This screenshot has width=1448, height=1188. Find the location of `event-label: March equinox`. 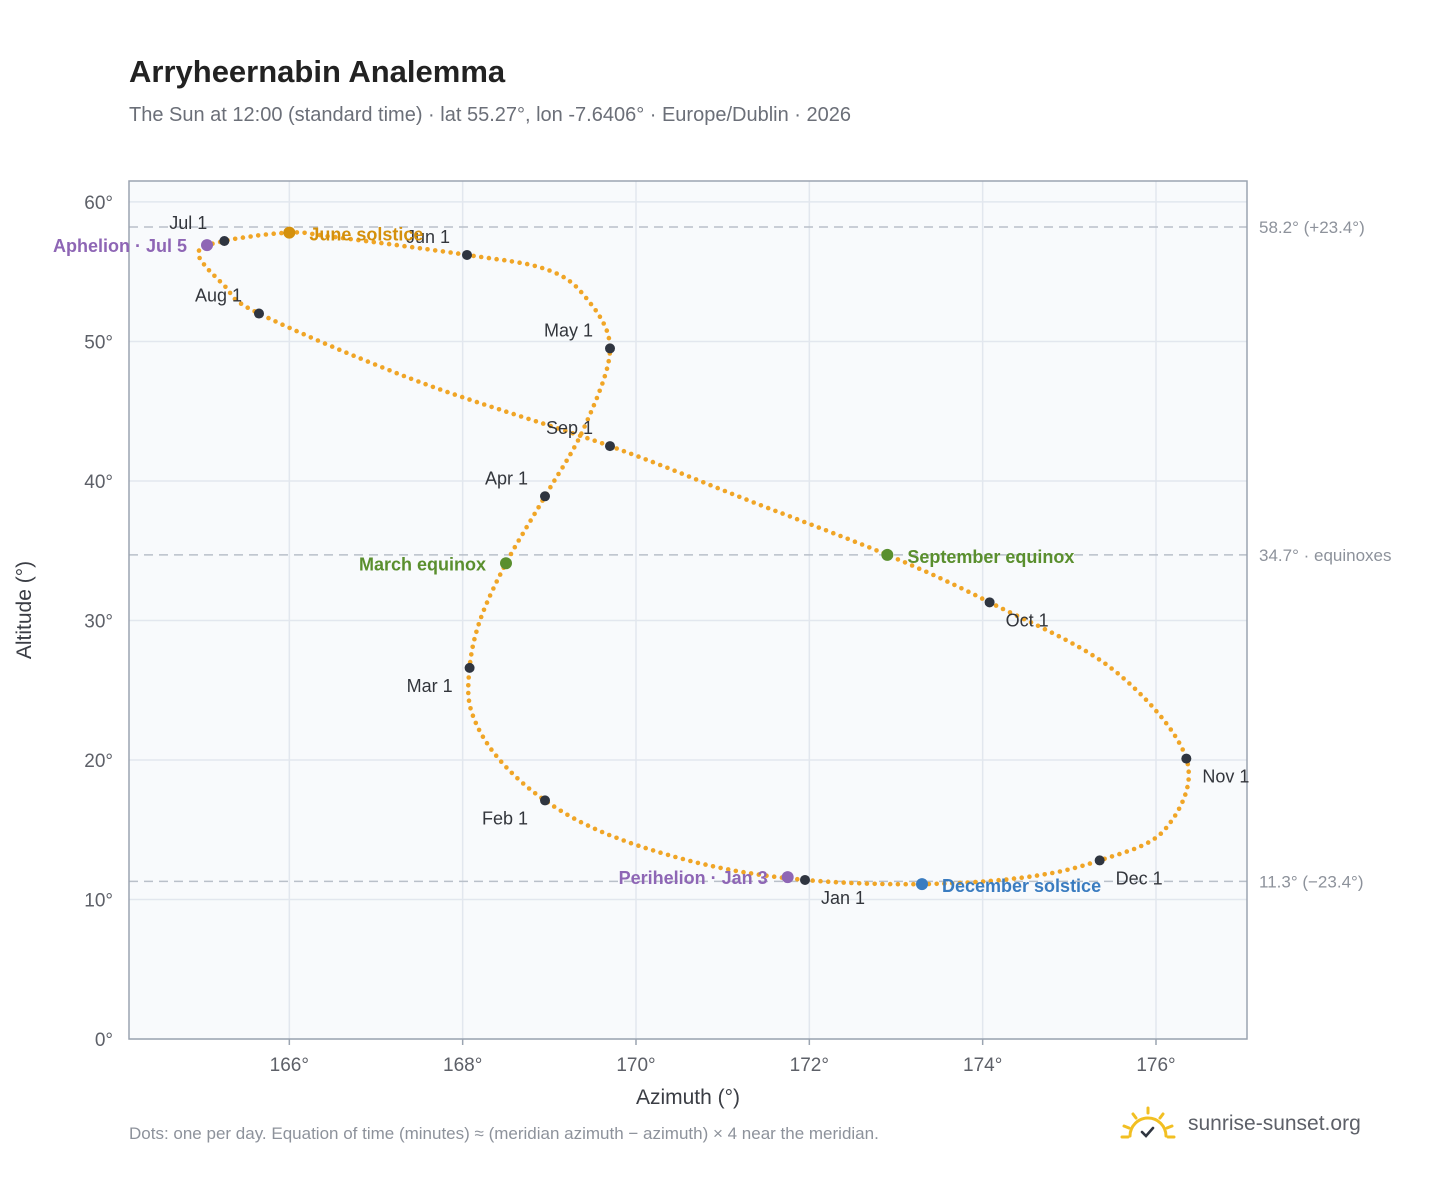

event-label: March equinox is located at coordinates (422, 564).